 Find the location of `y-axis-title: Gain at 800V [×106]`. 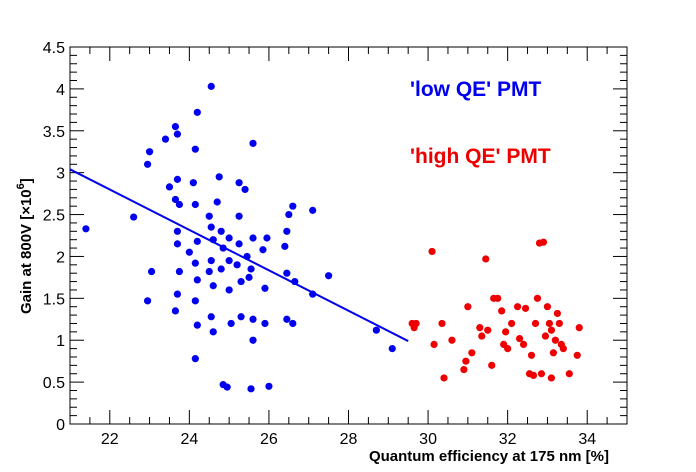

y-axis-title: Gain at 800V [×106] is located at coordinates (25, 246).